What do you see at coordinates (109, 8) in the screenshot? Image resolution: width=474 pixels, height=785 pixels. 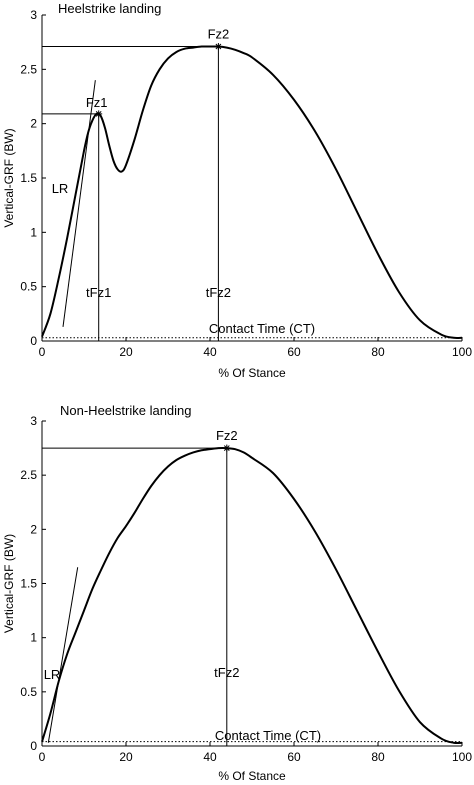 I see `panel-title: Heelstrike landing` at bounding box center [109, 8].